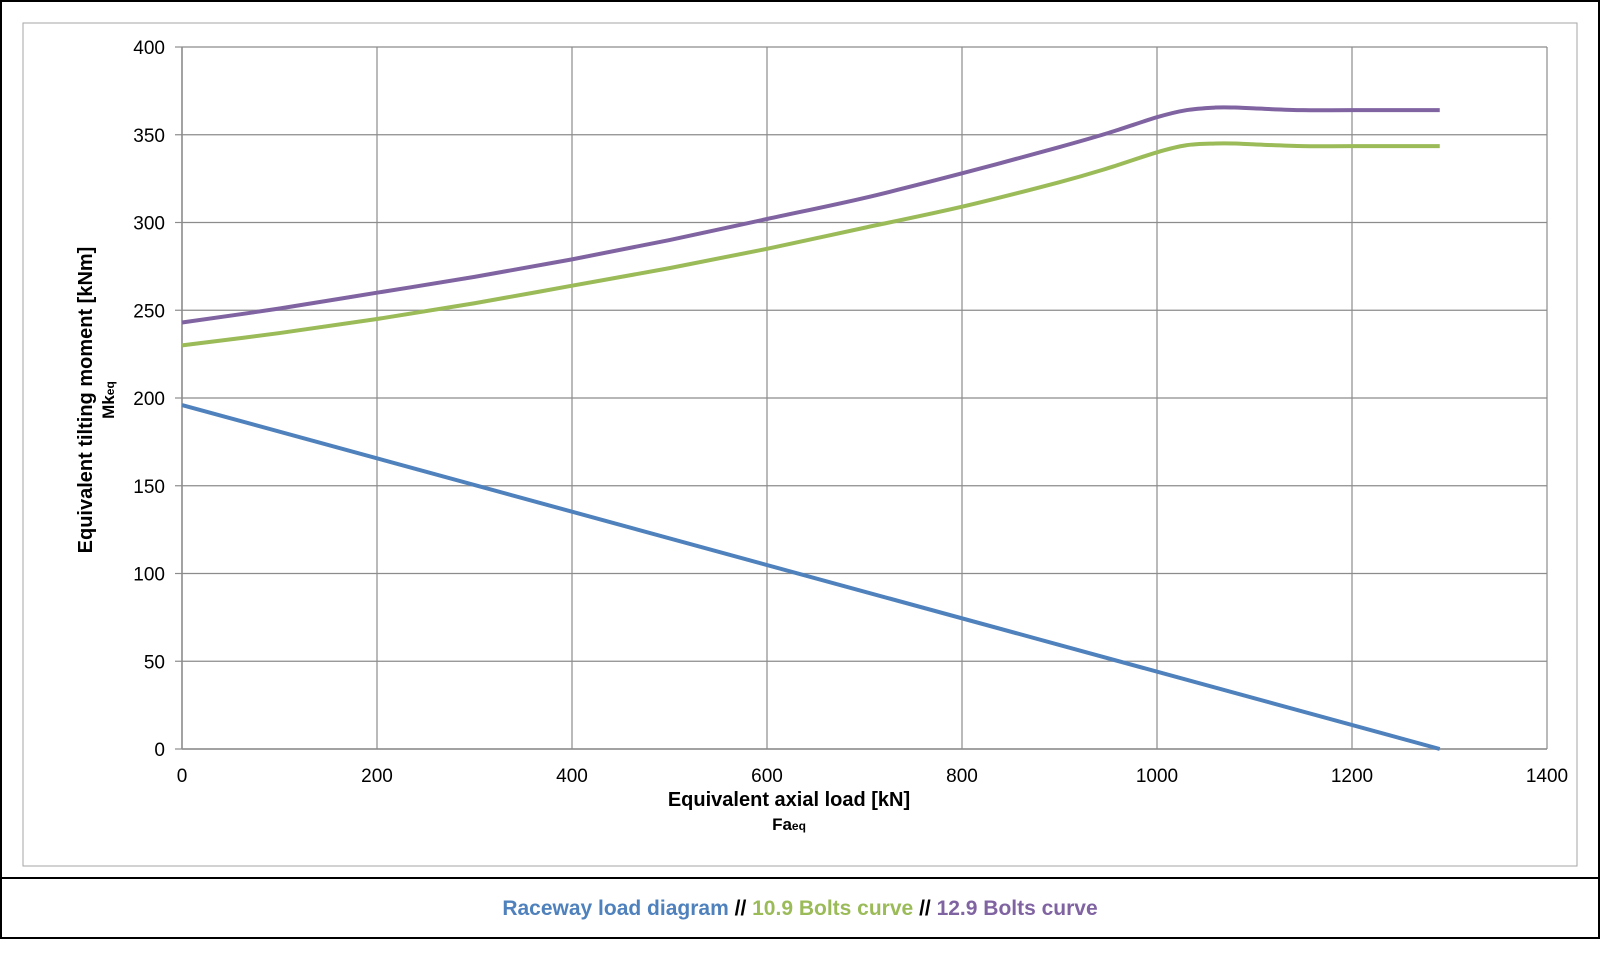  What do you see at coordinates (149, 487) in the screenshot?
I see `y-tick-label: 150` at bounding box center [149, 487].